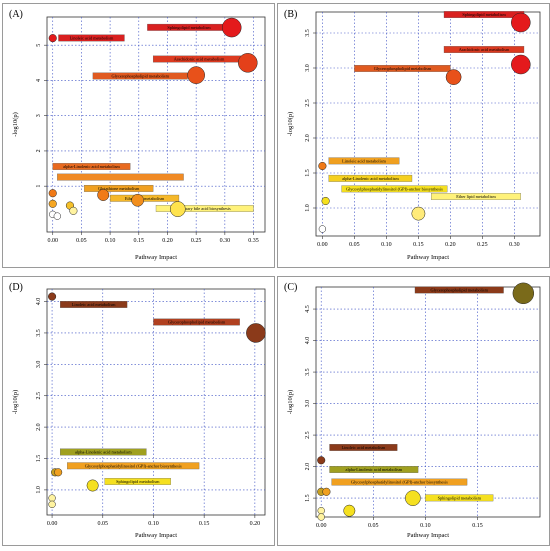 Image resolution: width=550 pixels, height=551 pixels. Describe the element at coordinates (291, 14) in the screenshot. I see `panel-b-label: (B)` at that location.